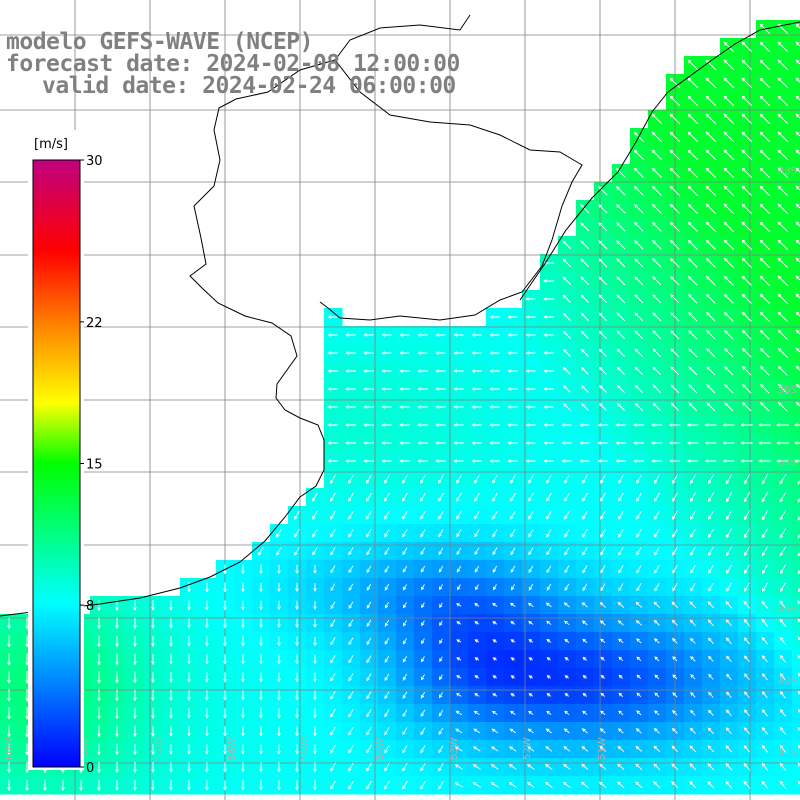  What do you see at coordinates (527, 748) in the screenshot?
I see `lon-label: 52W` at bounding box center [527, 748].